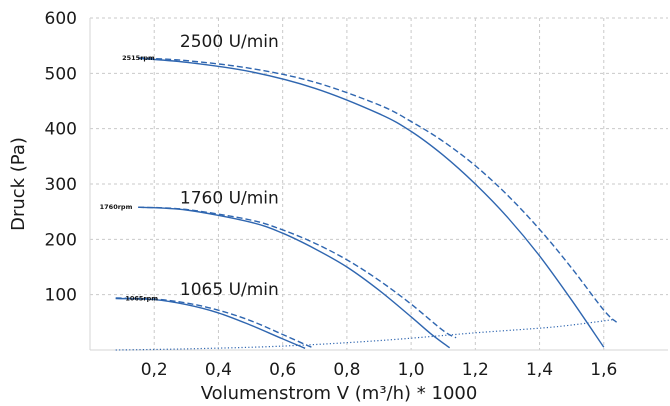 The width and height of the screenshot is (670, 406). Describe the element at coordinates (154, 370) in the screenshot. I see `x-tick-label: 0,2` at that location.